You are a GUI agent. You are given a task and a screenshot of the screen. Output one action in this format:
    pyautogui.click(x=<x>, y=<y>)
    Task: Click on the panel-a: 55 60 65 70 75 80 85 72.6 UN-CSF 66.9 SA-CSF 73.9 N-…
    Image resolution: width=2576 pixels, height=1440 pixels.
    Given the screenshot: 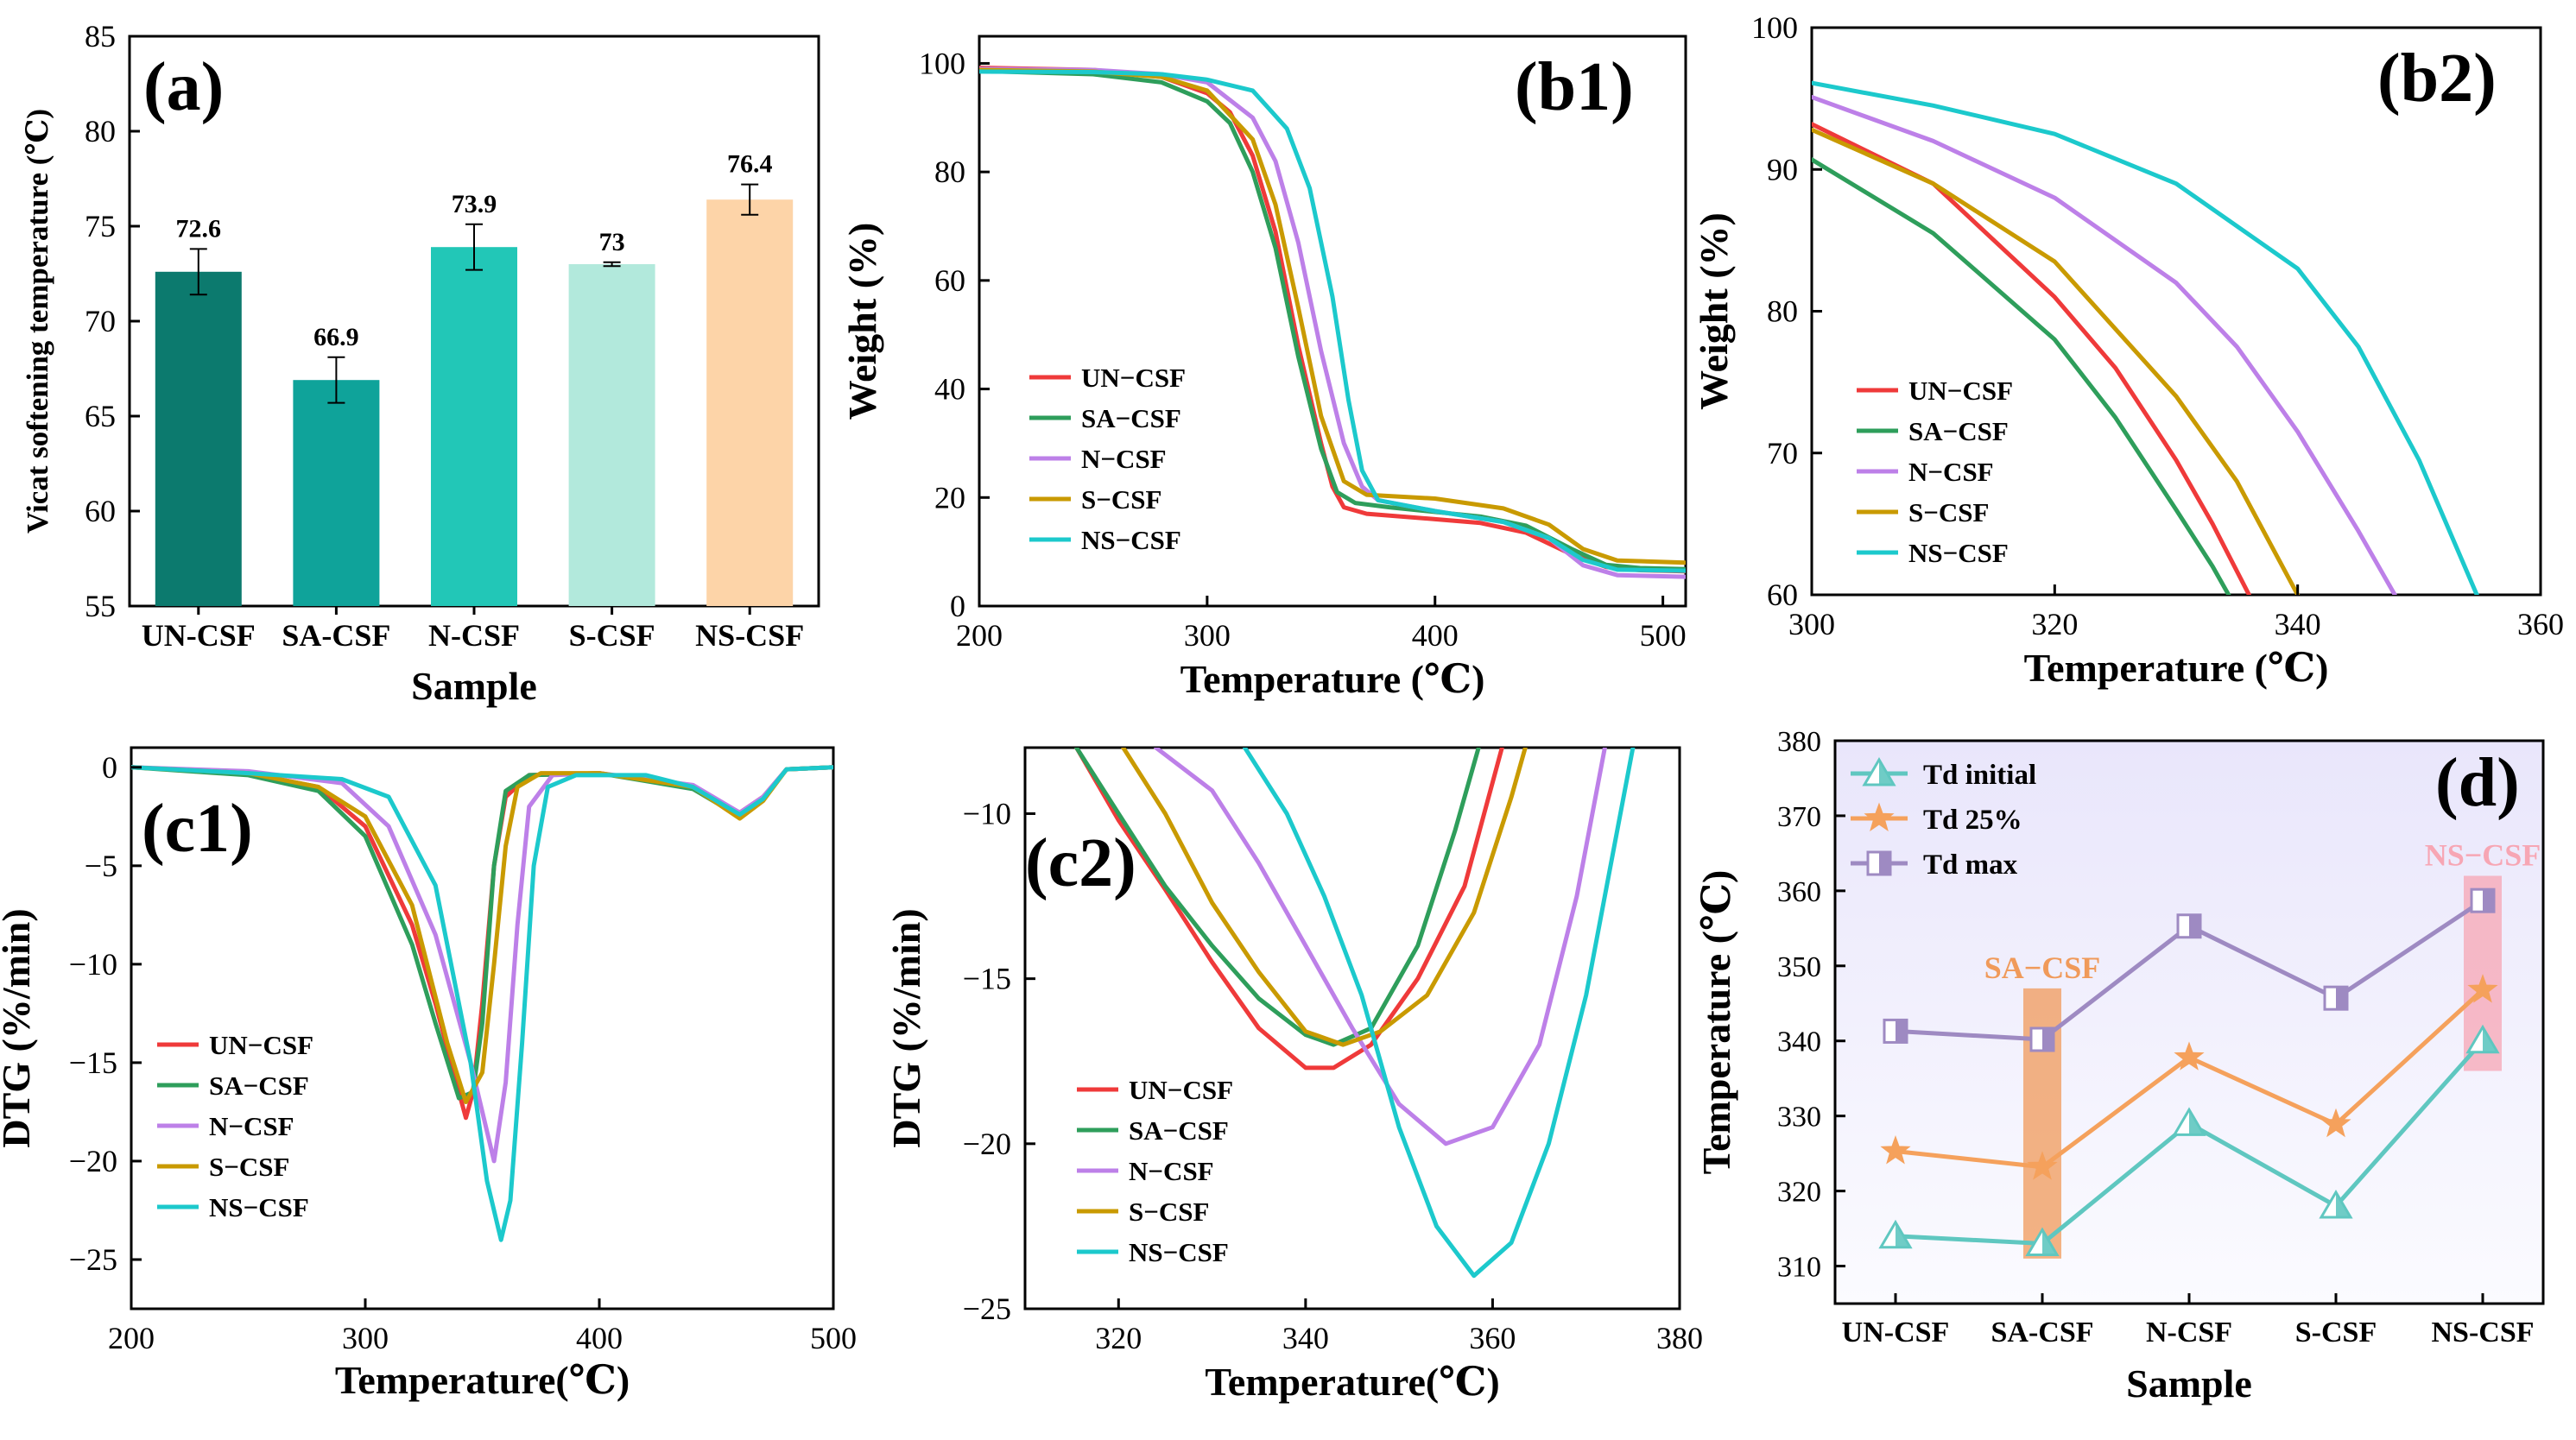 What is the action you would take?
    pyautogui.click(x=420, y=364)
    